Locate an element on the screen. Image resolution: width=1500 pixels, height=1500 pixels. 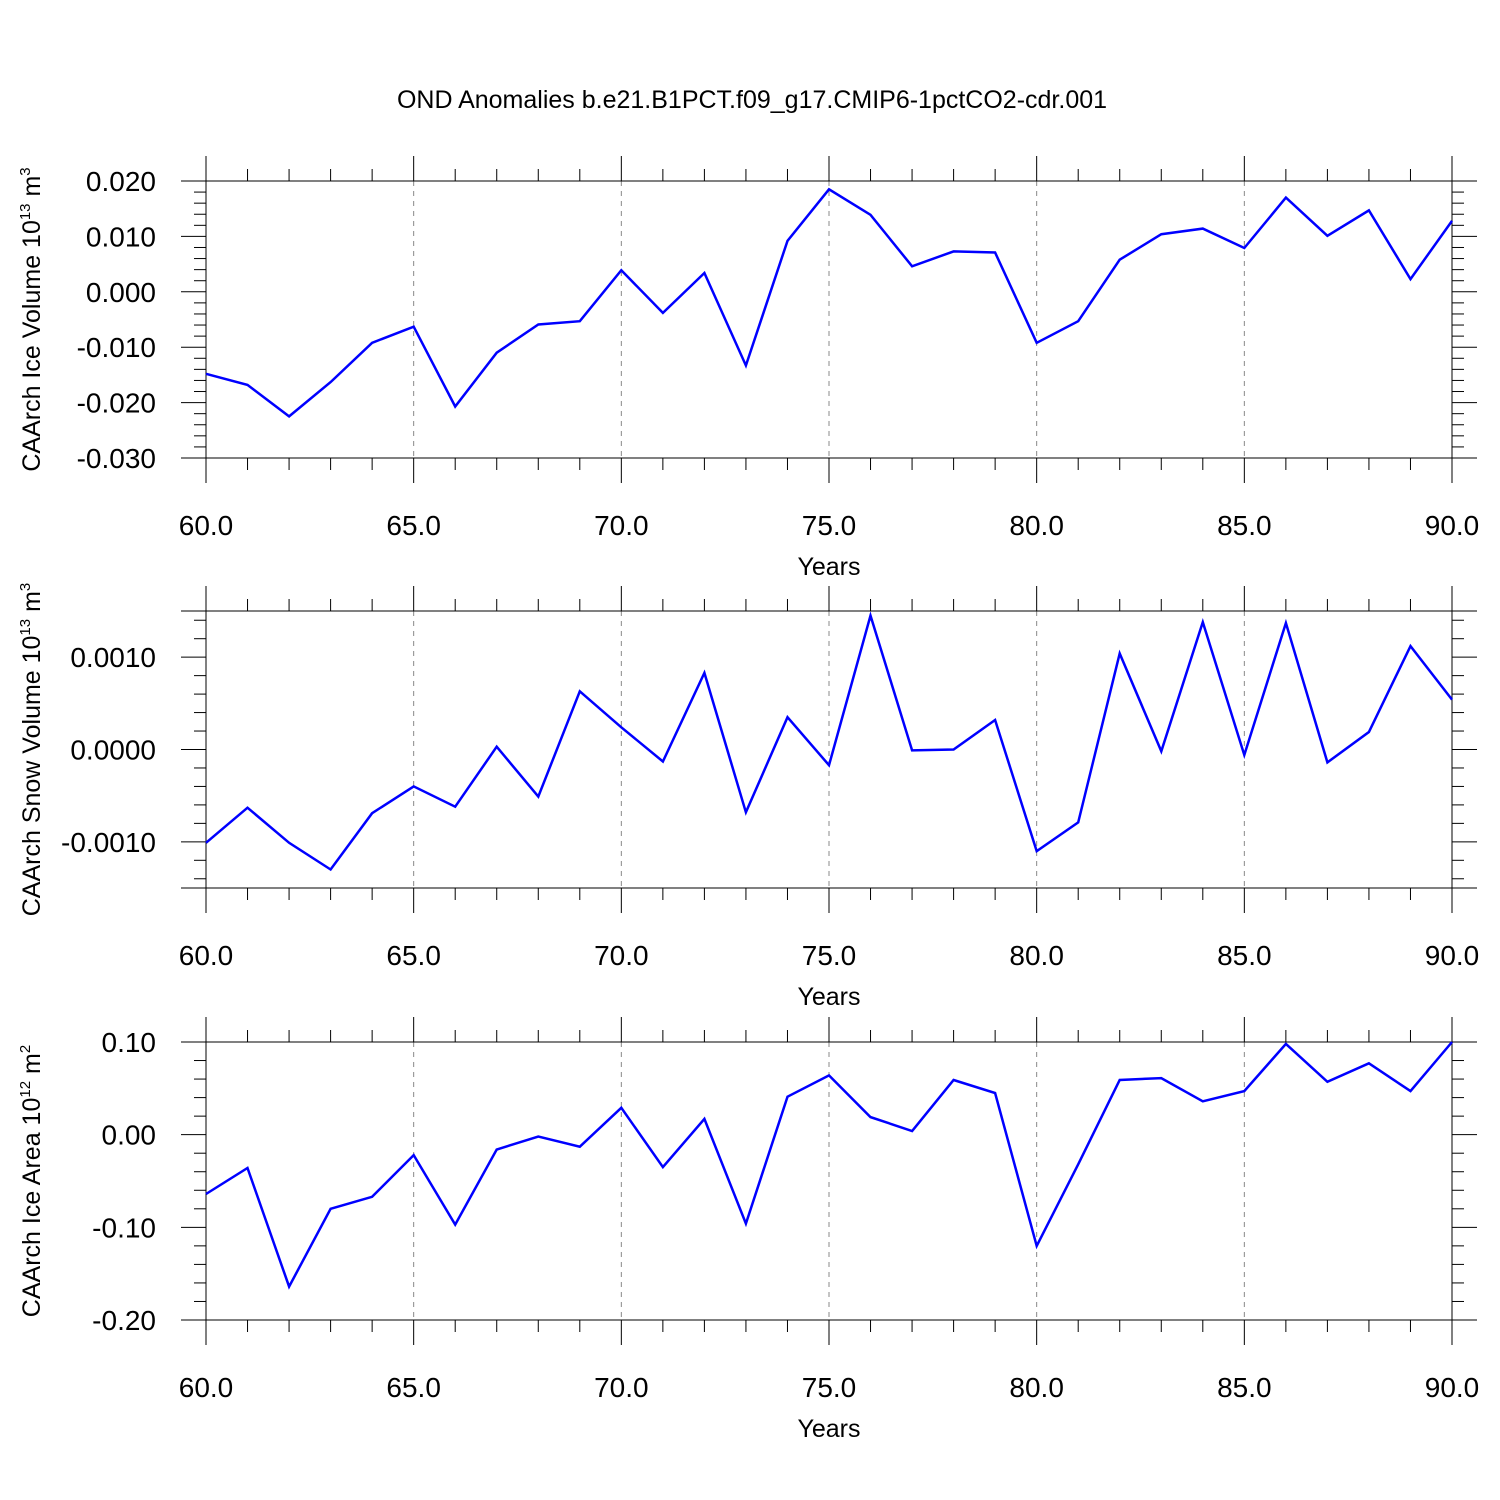
series-line-ice-area is located at coordinates (829, 1165).